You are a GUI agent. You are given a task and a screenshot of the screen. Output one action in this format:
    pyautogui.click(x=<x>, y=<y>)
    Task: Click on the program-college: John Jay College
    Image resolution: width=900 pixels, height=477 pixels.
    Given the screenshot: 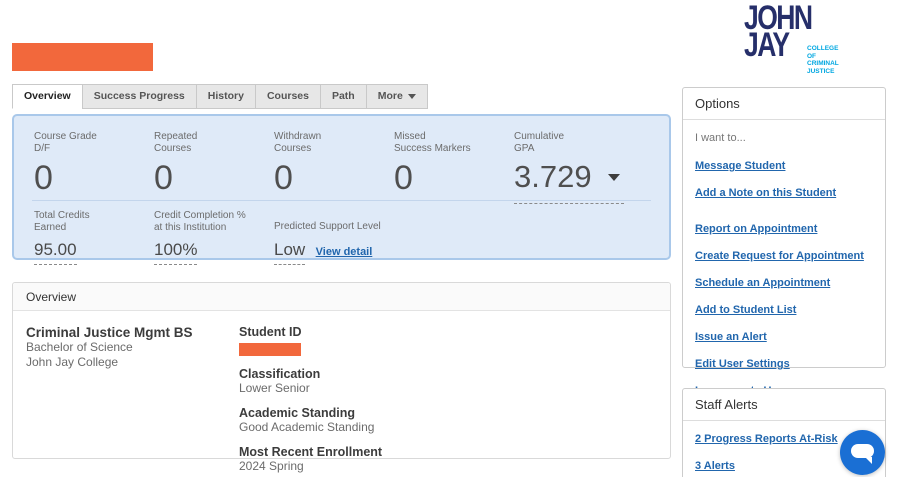 What is the action you would take?
    pyautogui.click(x=72, y=362)
    